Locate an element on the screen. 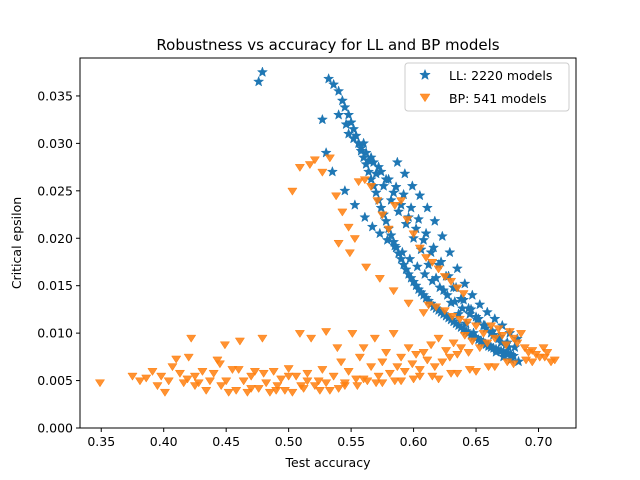  y-tick-label-0: 0.000 is located at coordinates (55, 428).